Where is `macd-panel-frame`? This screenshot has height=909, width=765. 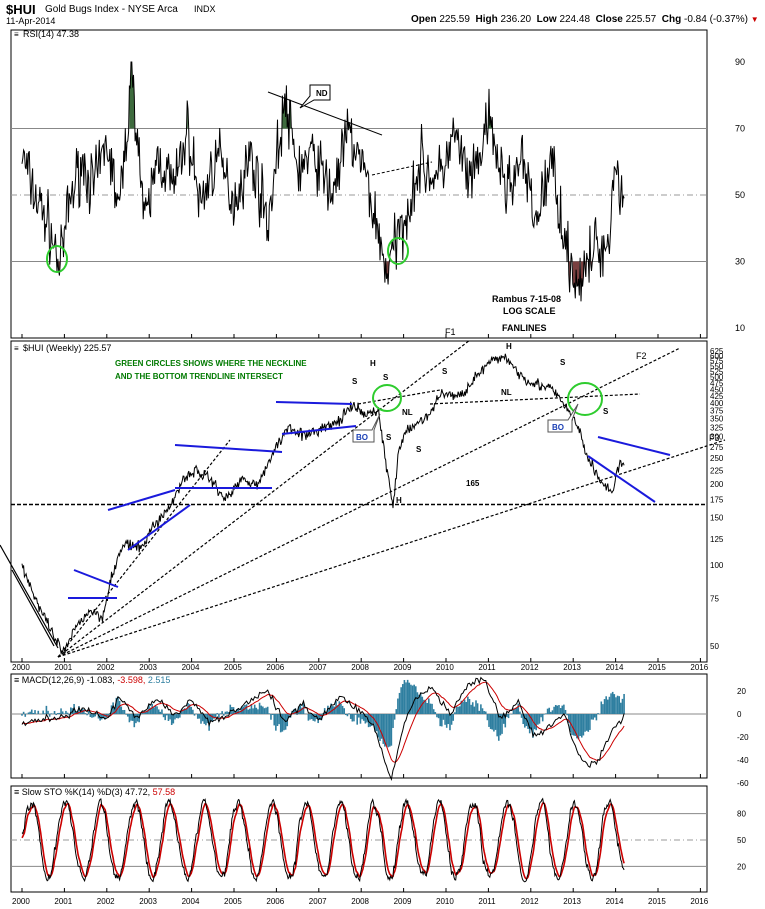 macd-panel-frame is located at coordinates (359, 726).